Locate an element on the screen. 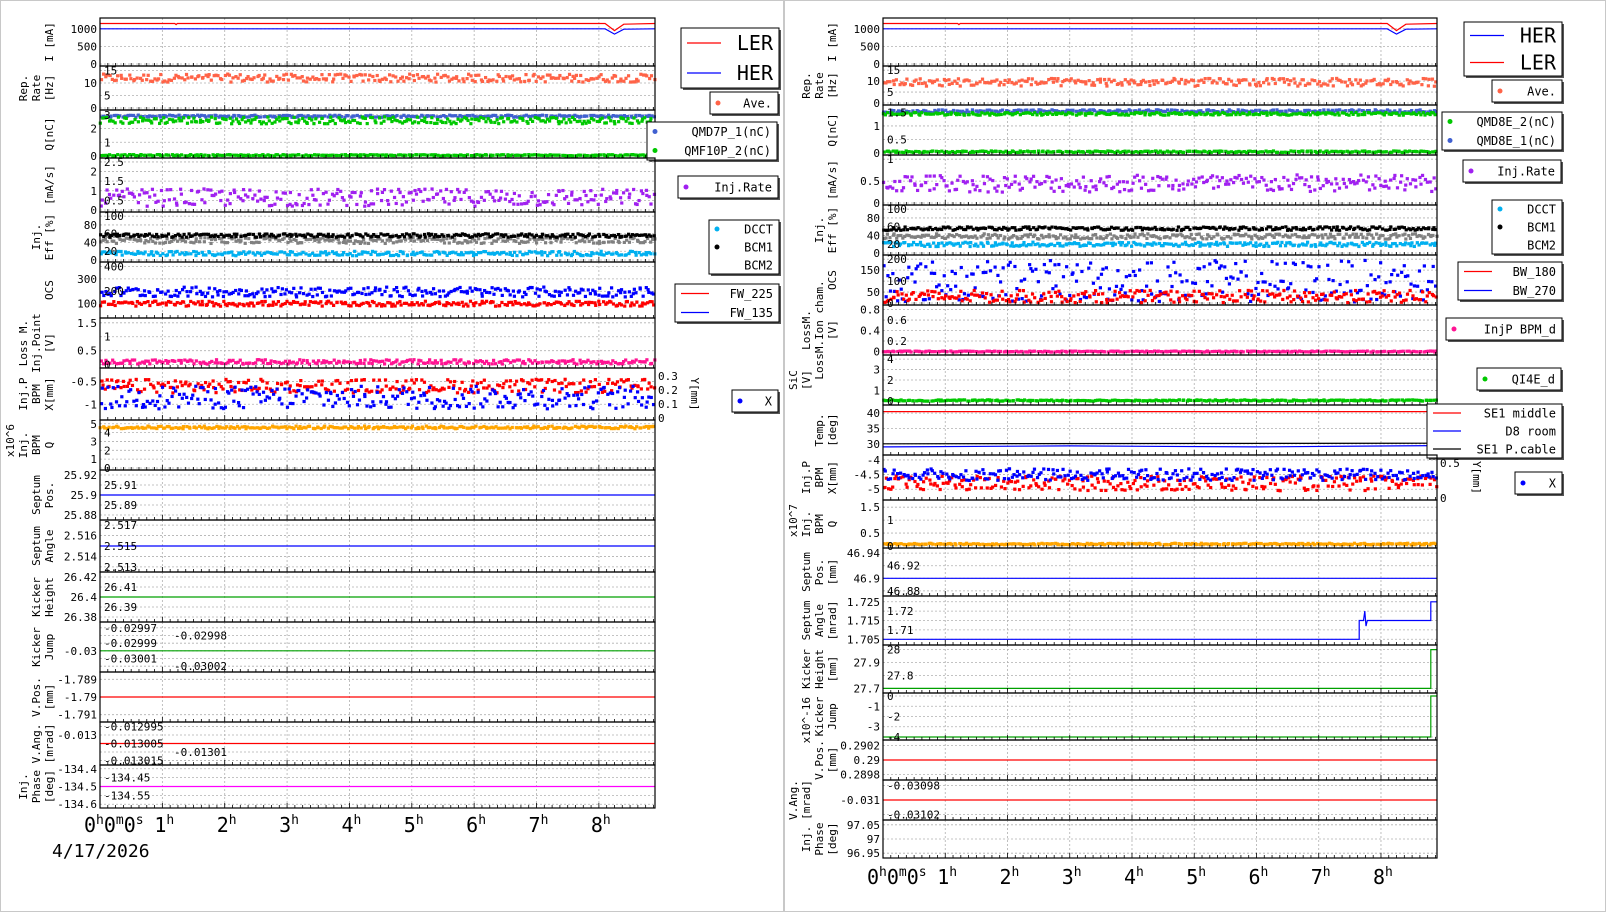 The height and width of the screenshot is (916, 1606). legend-label: DCCT is located at coordinates (758, 229).